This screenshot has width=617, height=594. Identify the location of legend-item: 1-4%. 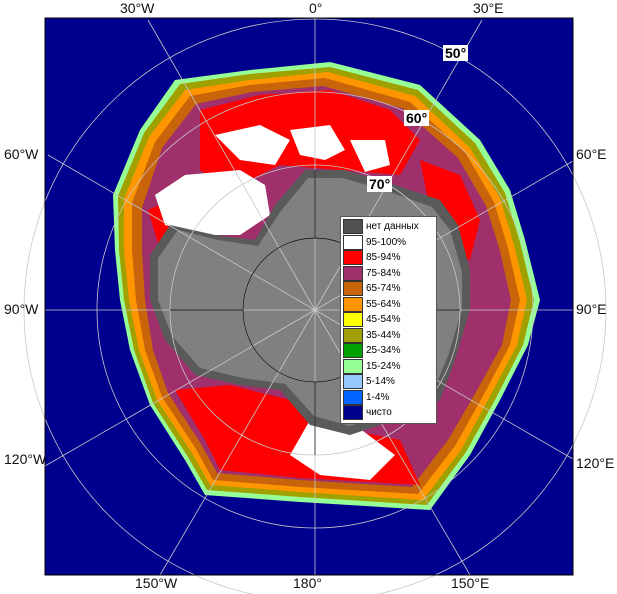
(389, 397).